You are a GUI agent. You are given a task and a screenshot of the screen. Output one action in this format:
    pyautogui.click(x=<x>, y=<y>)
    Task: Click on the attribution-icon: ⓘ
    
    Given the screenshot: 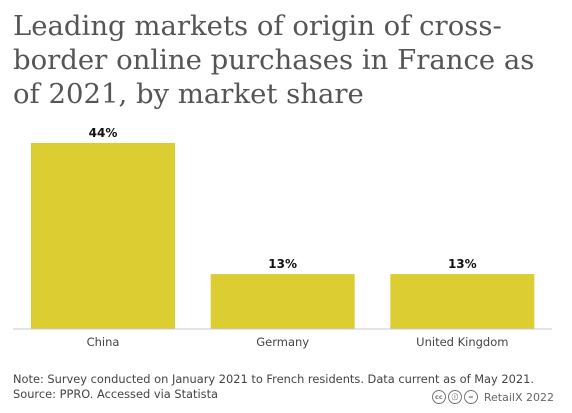 What is the action you would take?
    pyautogui.click(x=454, y=397)
    